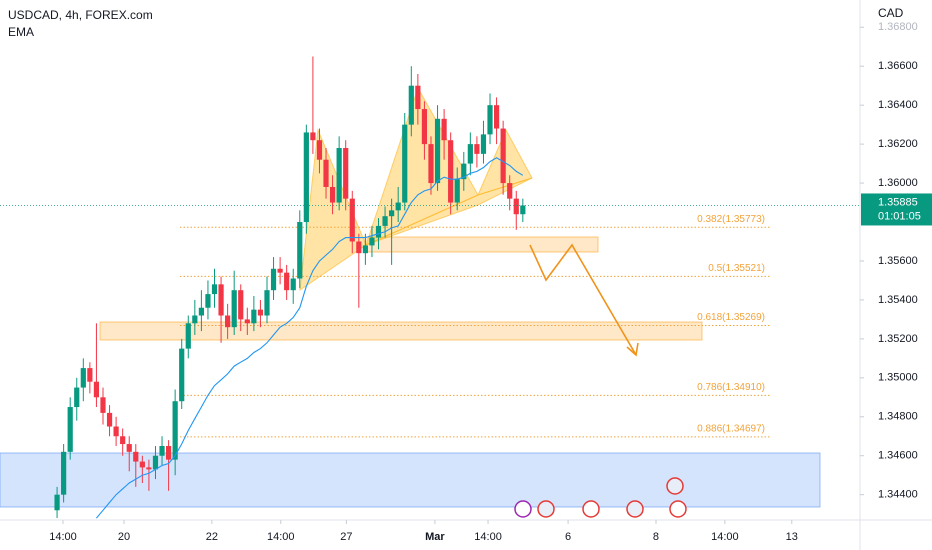  I want to click on last-price-label: 1.35885, so click(898, 202).